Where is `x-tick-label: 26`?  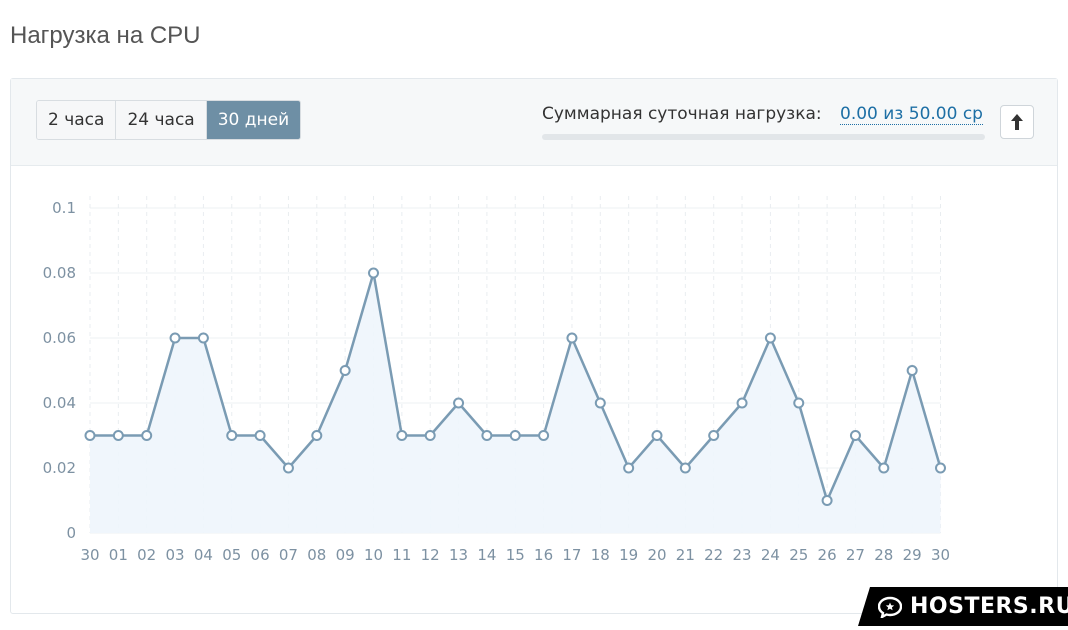 x-tick-label: 26 is located at coordinates (827, 555).